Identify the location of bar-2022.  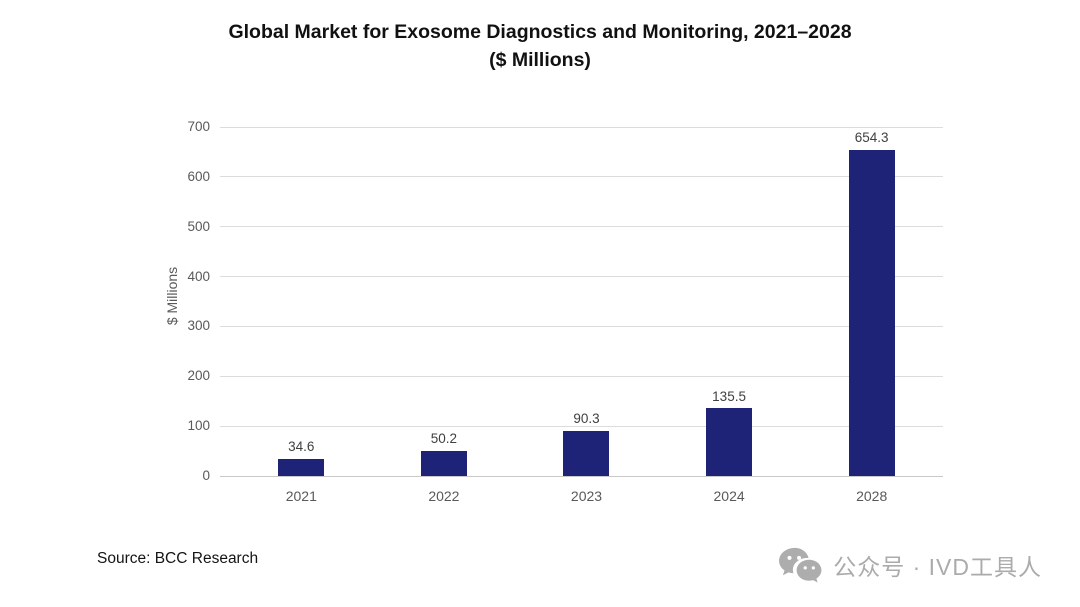
(443, 463).